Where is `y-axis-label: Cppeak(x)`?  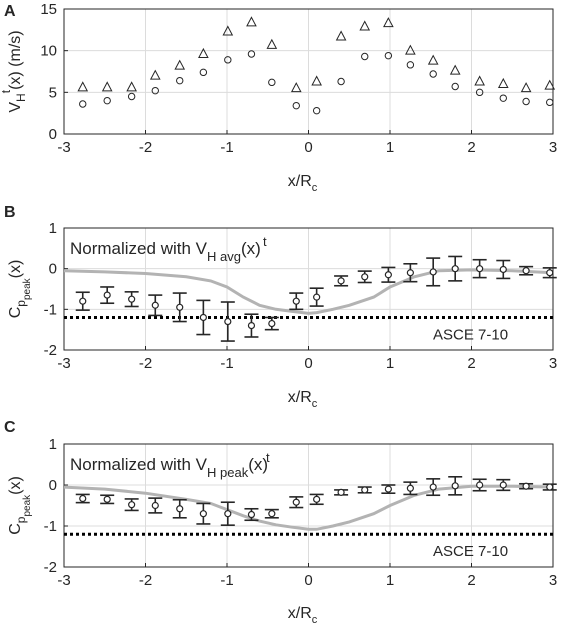 y-axis-label: Cppeak(x) is located at coordinates (20, 289).